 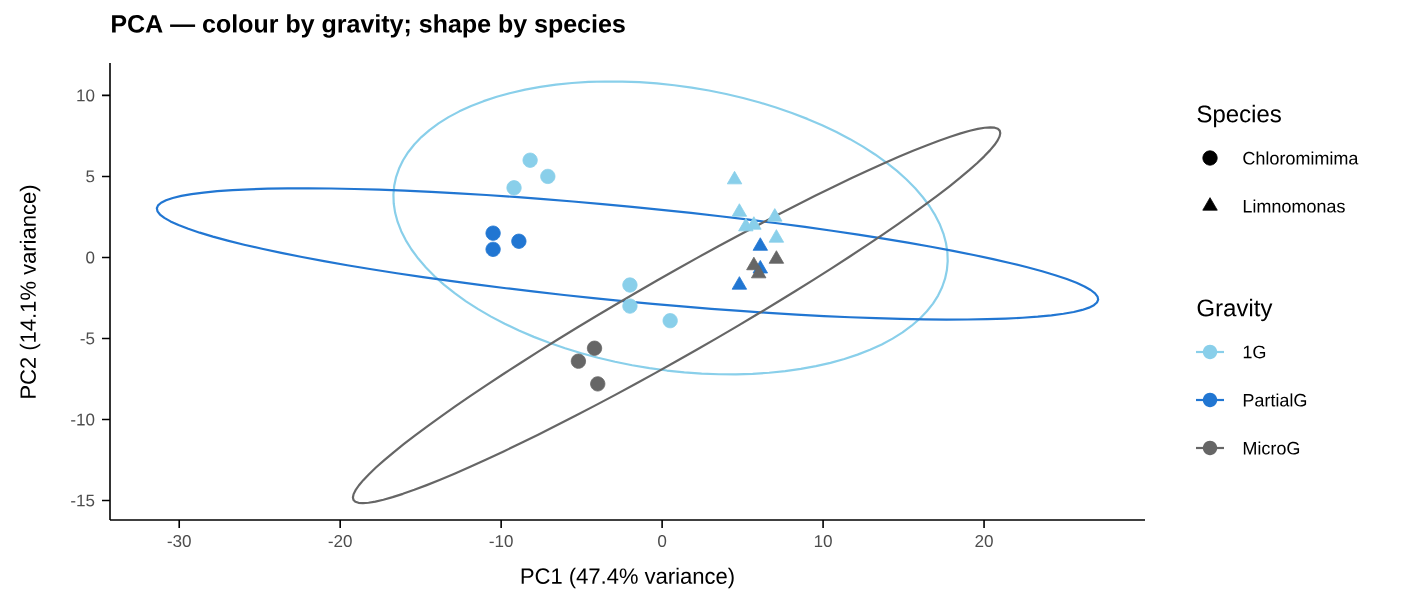 I want to click on text: Chloromimima, so click(x=1301, y=158).